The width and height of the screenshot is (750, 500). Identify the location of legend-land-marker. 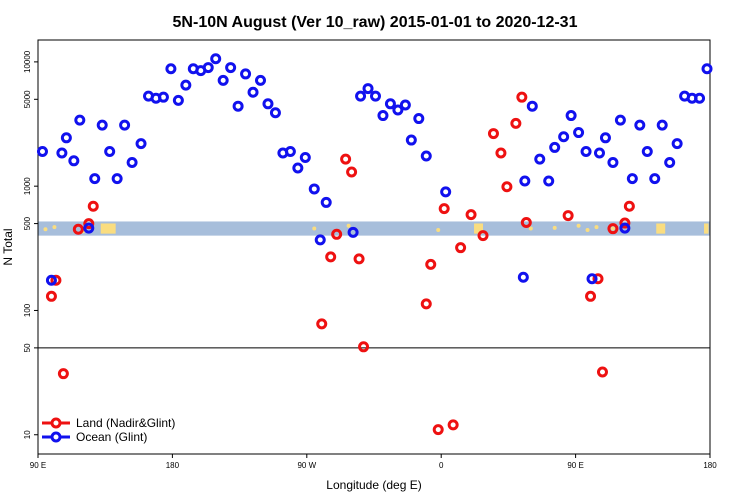
(56, 423).